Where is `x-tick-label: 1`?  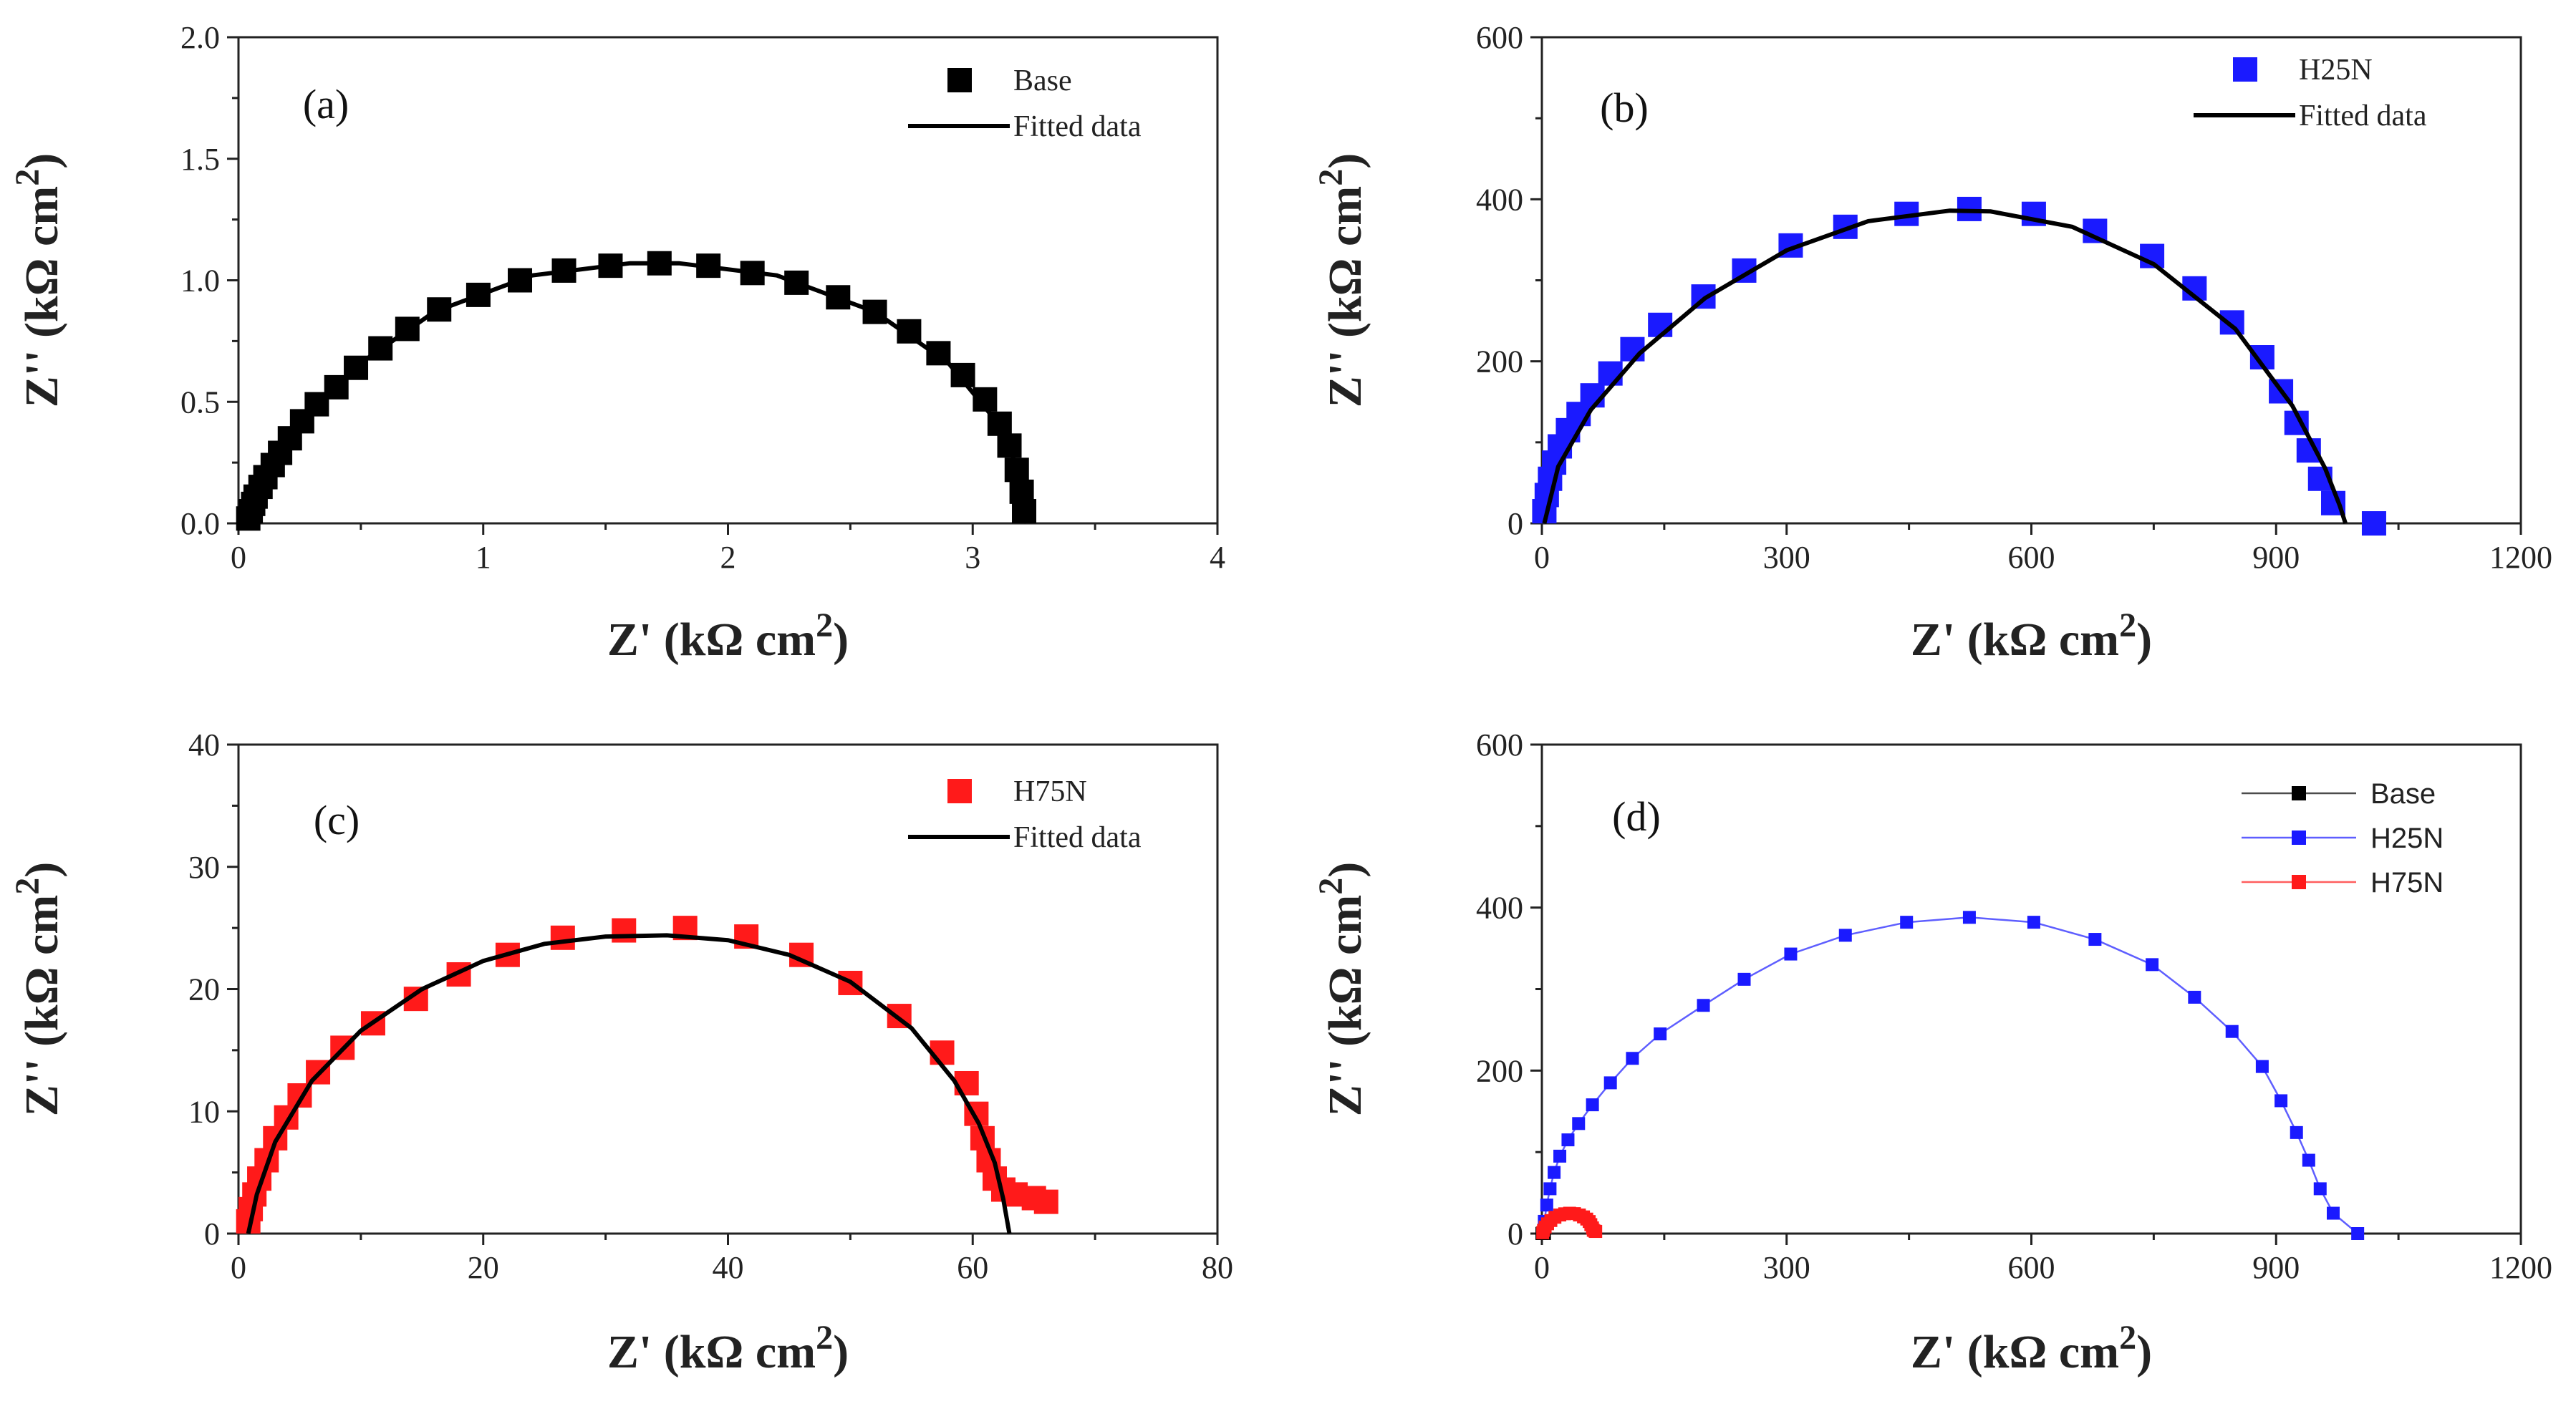
x-tick-label: 1 is located at coordinates (483, 557).